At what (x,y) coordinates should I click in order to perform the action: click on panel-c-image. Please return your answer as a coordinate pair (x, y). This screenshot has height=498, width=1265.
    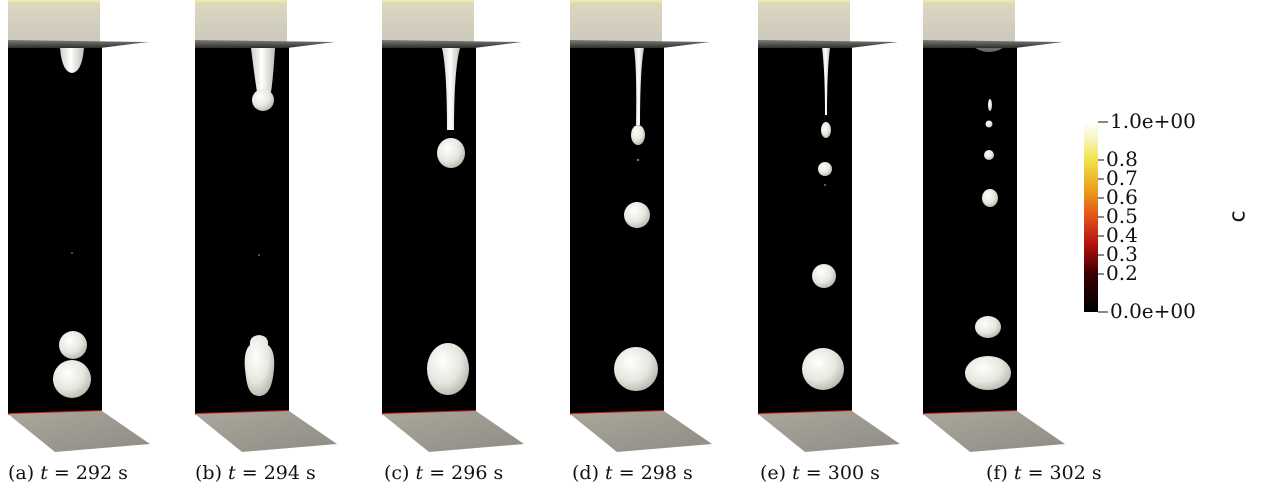
    Looking at the image, I should click on (452, 226).